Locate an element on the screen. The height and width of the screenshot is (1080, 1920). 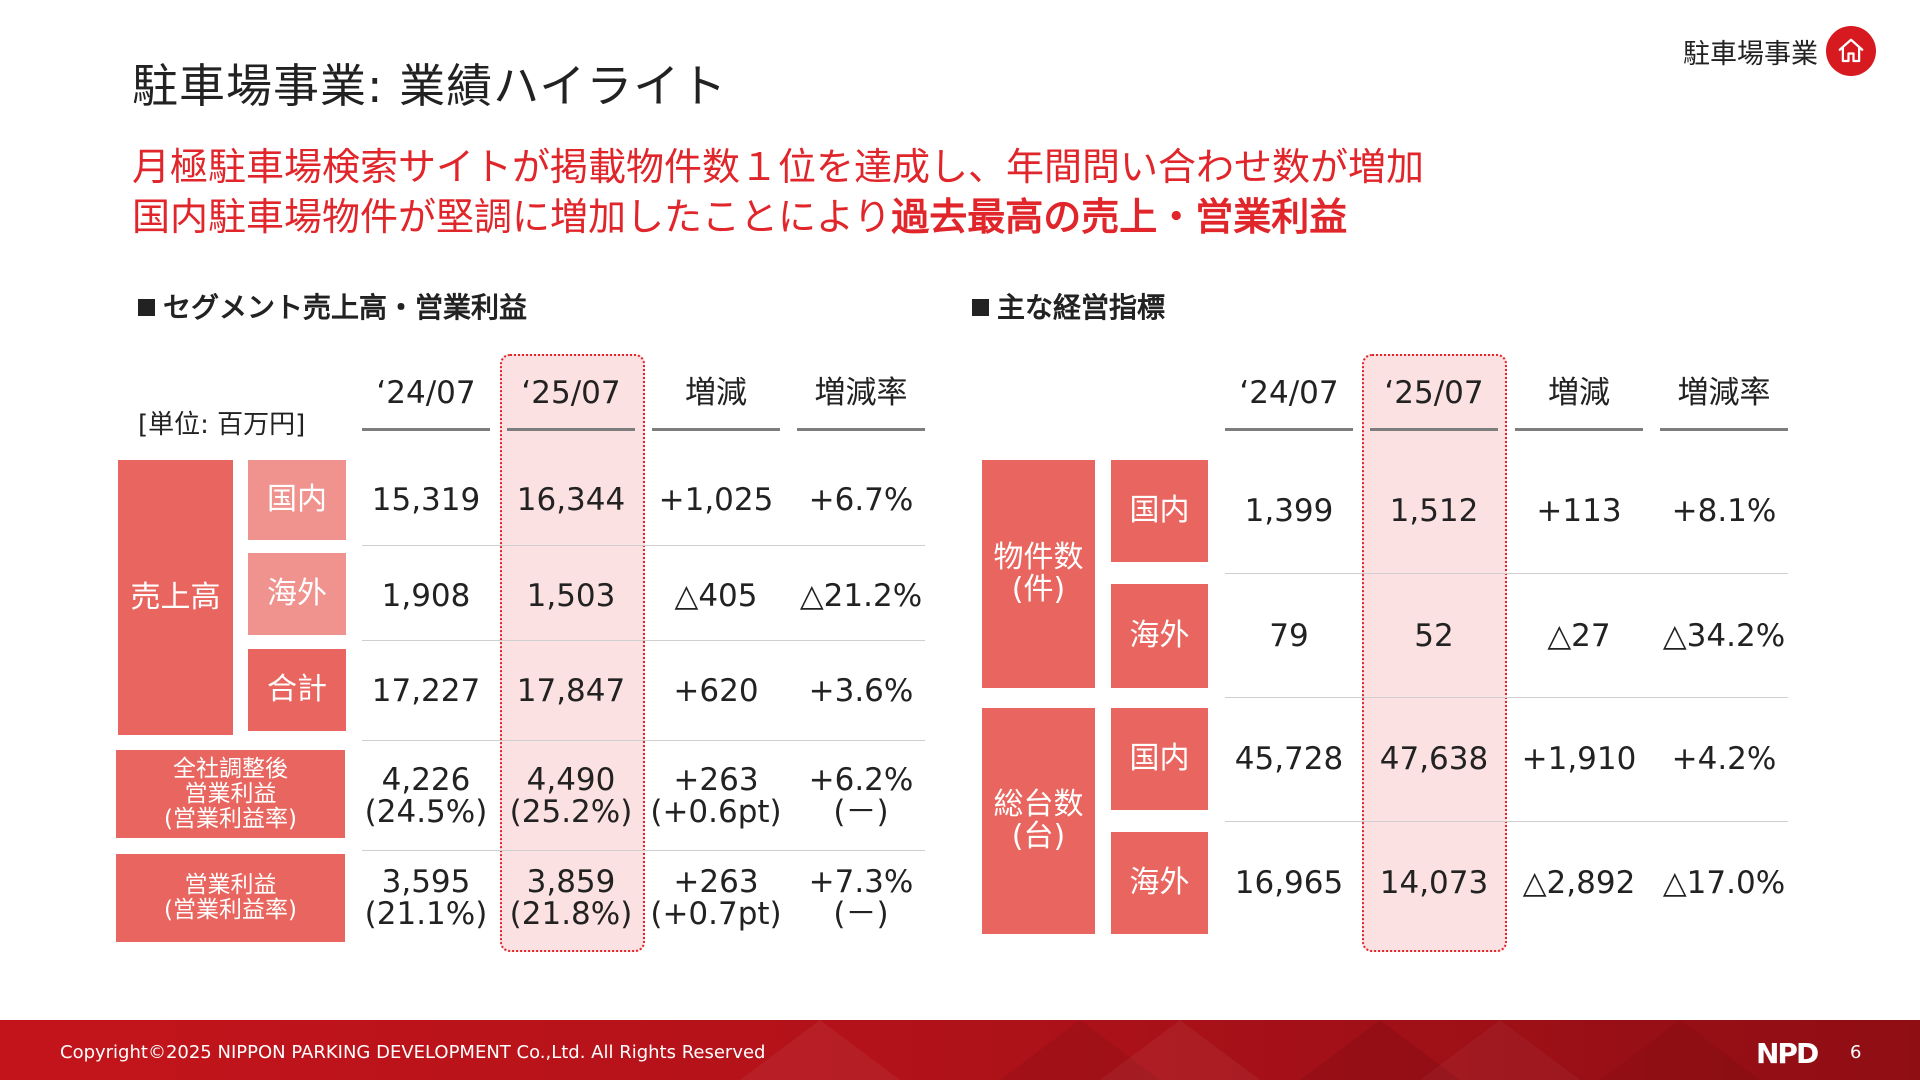
table-cell: 16,344 is located at coordinates (571, 500).